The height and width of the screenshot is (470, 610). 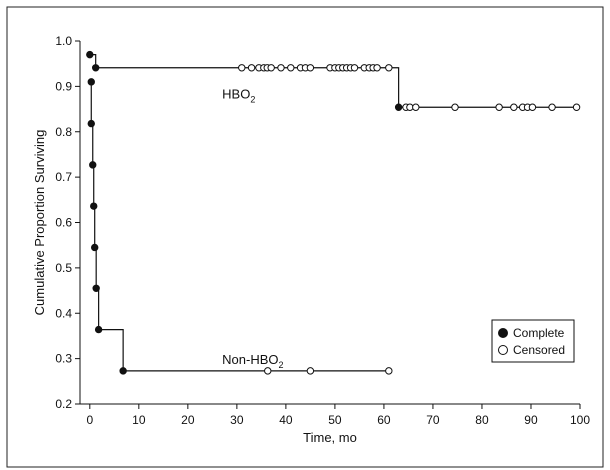 I want to click on x-tick-label: 60, so click(x=384, y=420).